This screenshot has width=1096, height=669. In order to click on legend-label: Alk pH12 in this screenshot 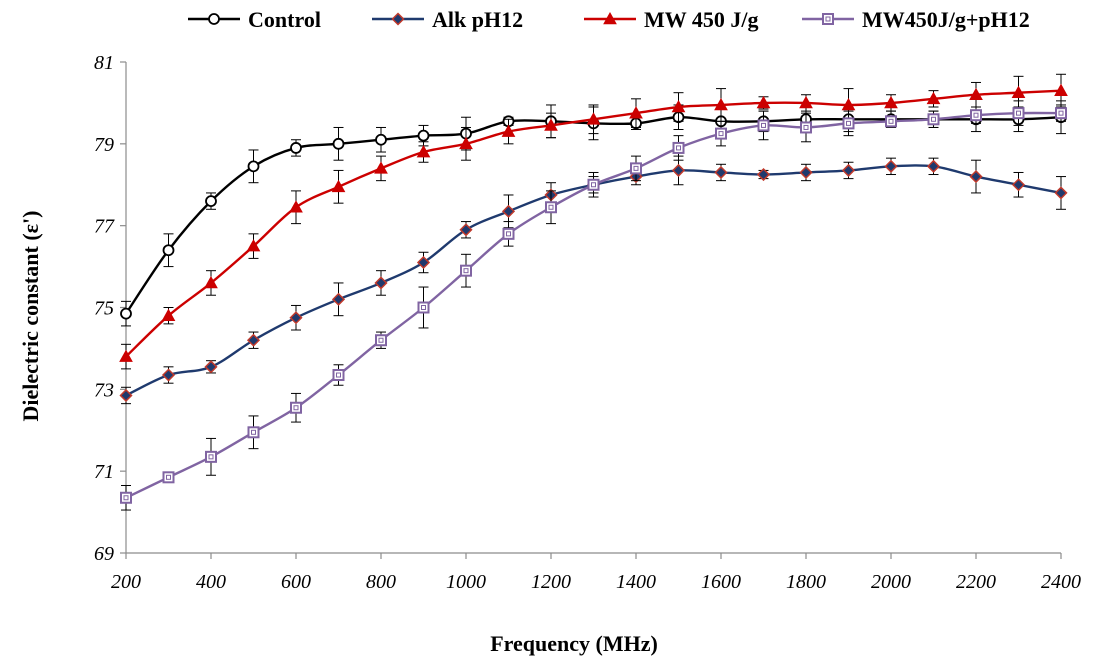, I will do `click(477, 19)`.